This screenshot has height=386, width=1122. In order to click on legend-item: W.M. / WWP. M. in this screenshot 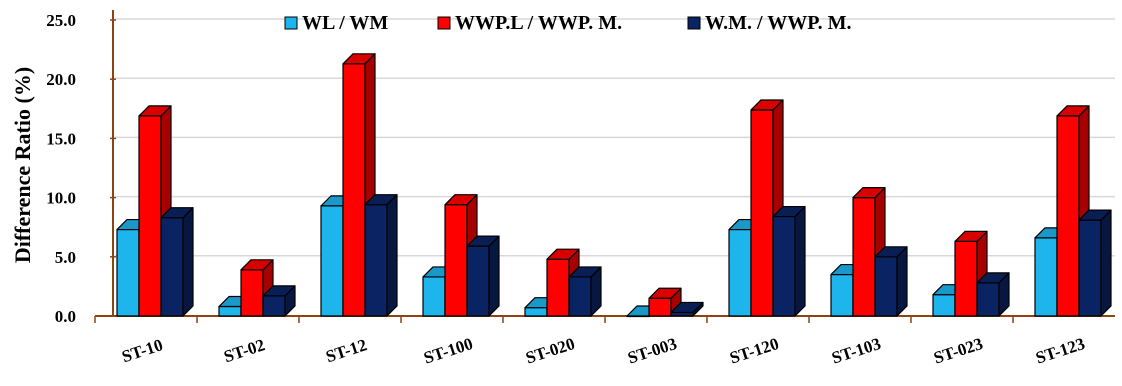, I will do `click(769, 23)`.